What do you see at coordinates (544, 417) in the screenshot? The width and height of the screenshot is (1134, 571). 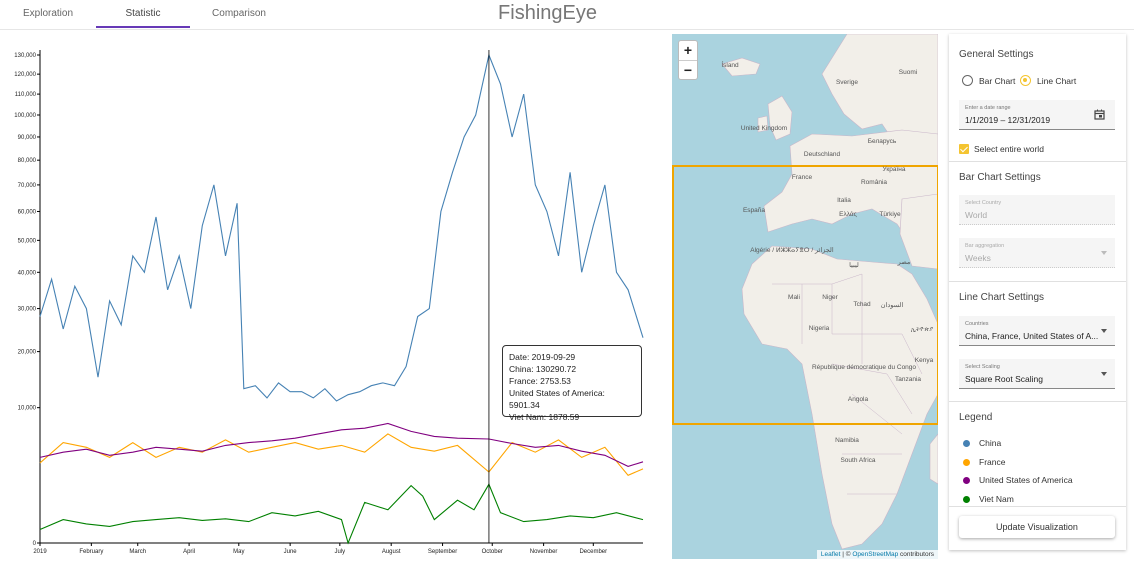 I see `tooltip-line-vietnam: Viet Nam: 1878.59` at bounding box center [544, 417].